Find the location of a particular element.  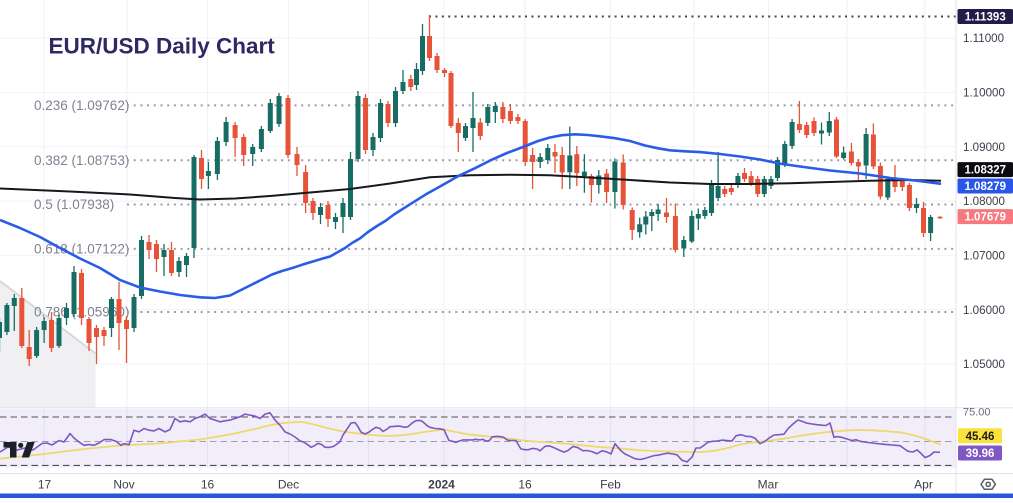

svg-text: 1.06000 is located at coordinates (984, 310).